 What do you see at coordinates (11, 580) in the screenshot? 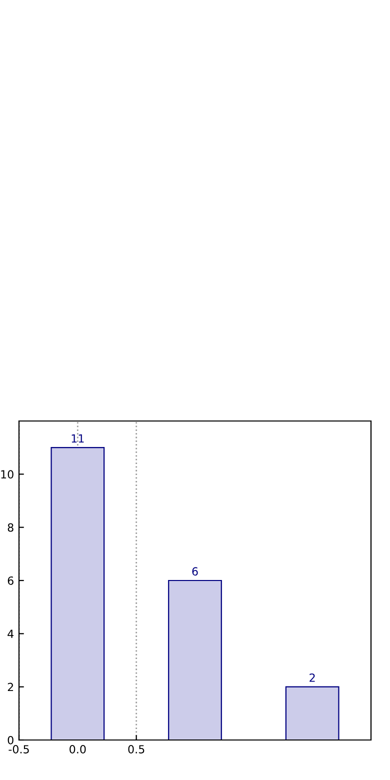
I see `y-tick-label: 6` at bounding box center [11, 580].